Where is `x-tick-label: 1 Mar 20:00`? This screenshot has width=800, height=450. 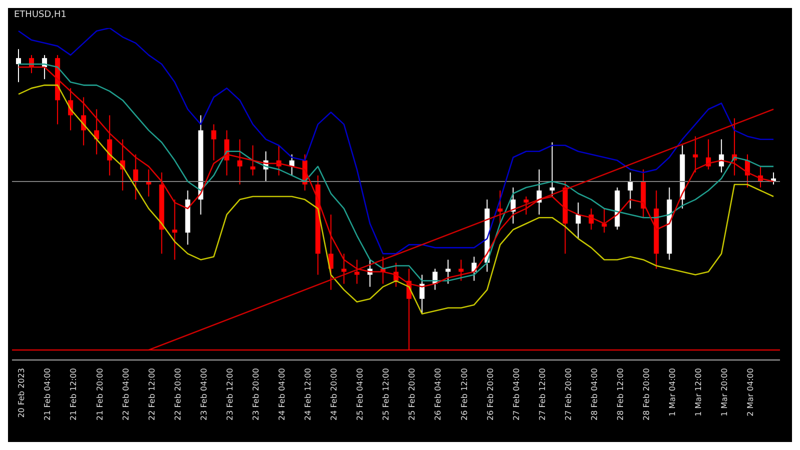 x-tick-label: 1 Mar 20:00 is located at coordinates (725, 392).